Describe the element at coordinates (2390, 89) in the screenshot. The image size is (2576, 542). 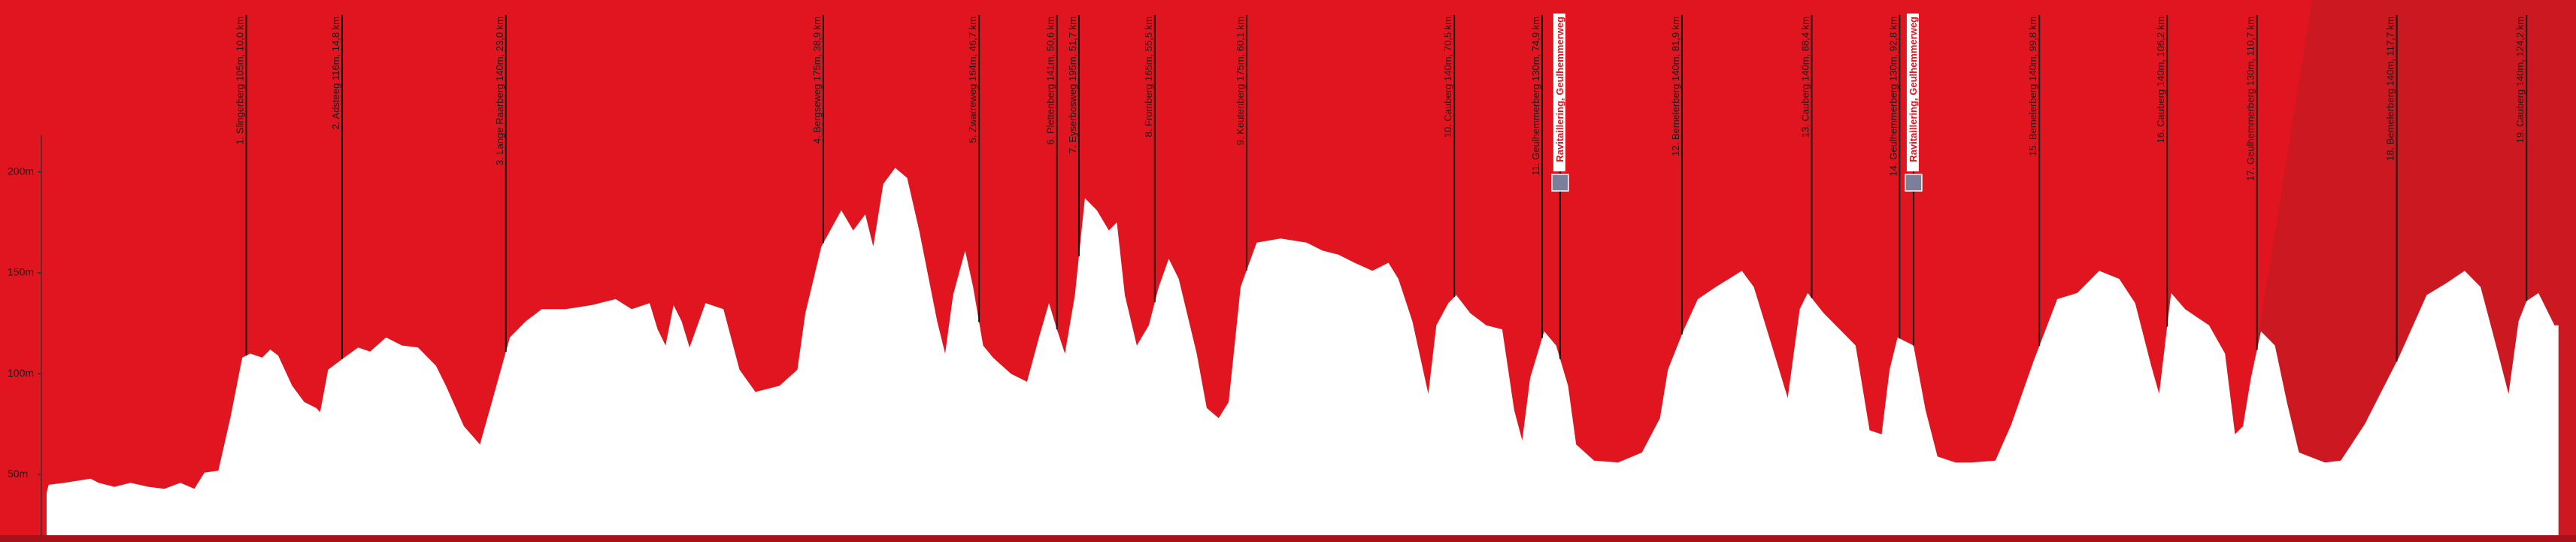
I see `climb-label: 18. Bemelerberg 140m, 117,7 km` at that location.